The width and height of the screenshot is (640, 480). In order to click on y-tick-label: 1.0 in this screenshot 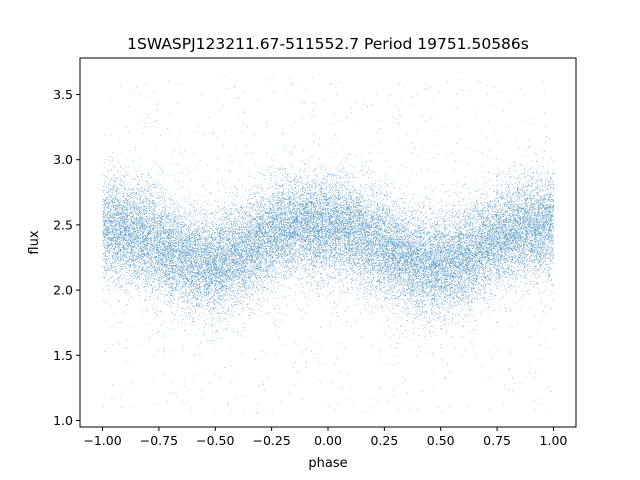, I will do `click(63, 420)`.